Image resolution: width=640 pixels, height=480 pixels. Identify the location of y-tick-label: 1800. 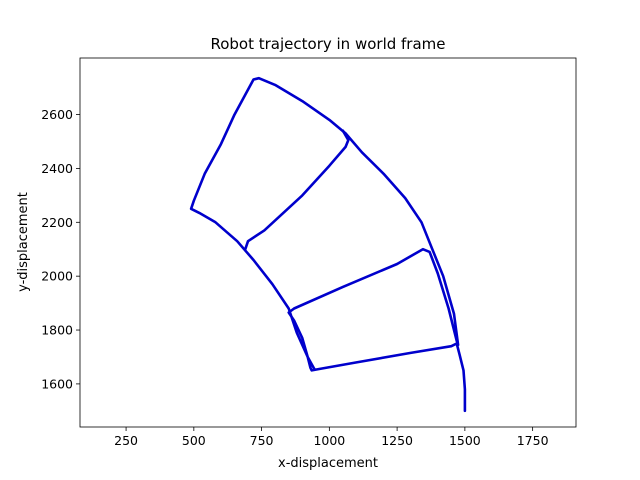
(57, 330).